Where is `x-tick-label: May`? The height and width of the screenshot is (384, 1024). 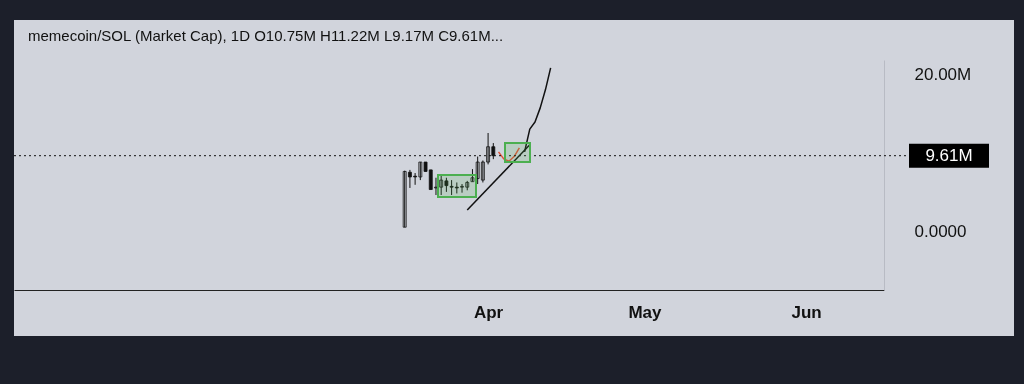
x-tick-label: May is located at coordinates (645, 312).